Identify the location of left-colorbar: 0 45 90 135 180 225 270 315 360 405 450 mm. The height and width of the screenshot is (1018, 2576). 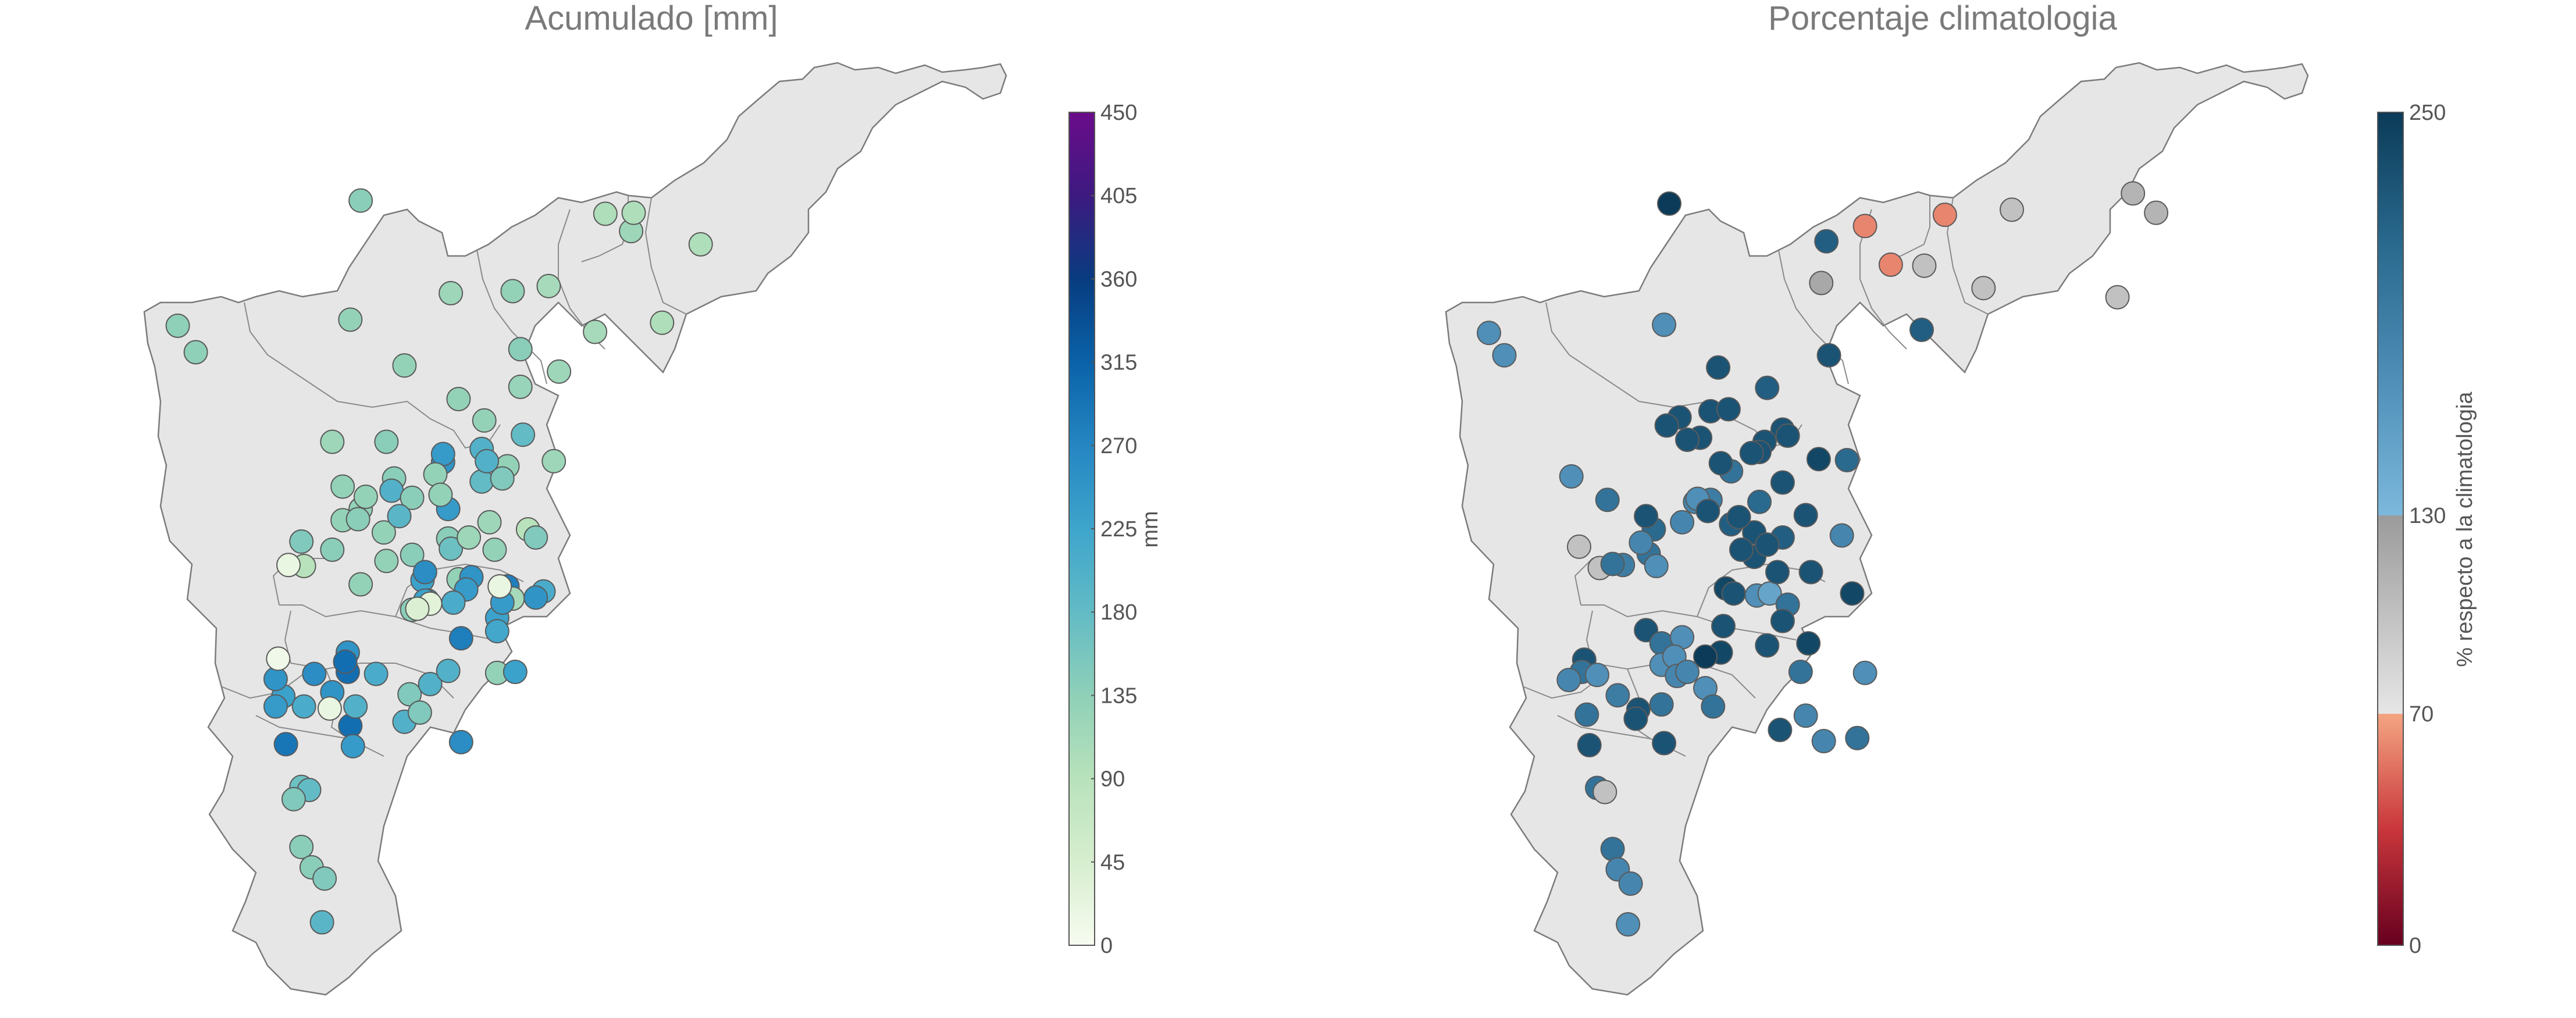
(1115, 530).